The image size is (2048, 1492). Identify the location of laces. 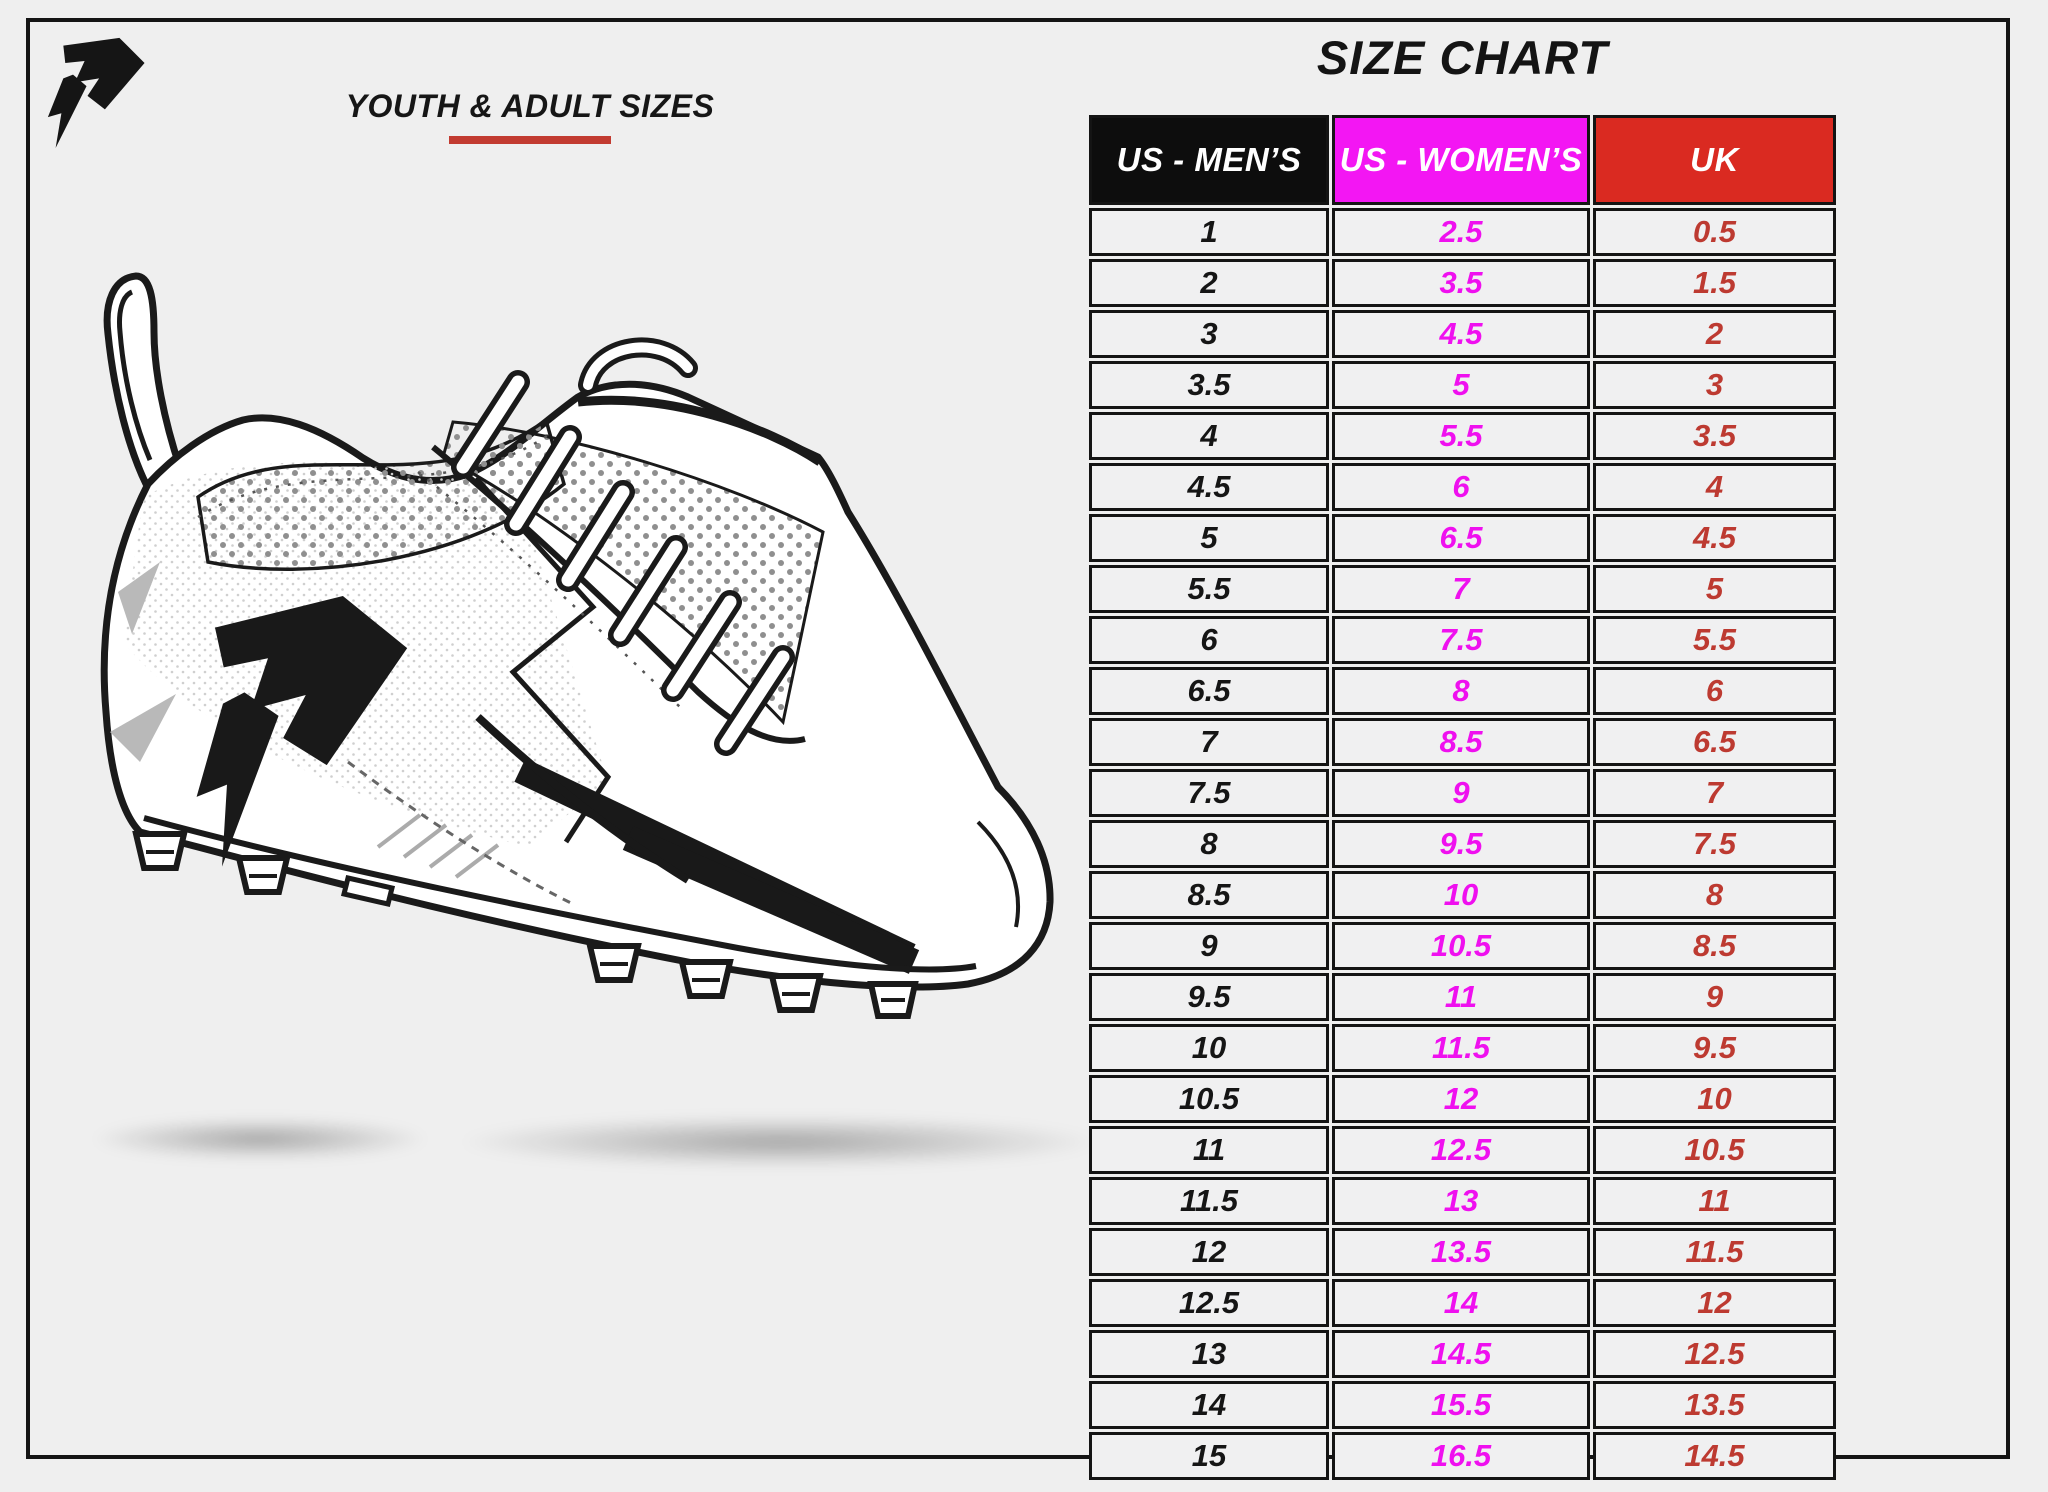
(623, 546).